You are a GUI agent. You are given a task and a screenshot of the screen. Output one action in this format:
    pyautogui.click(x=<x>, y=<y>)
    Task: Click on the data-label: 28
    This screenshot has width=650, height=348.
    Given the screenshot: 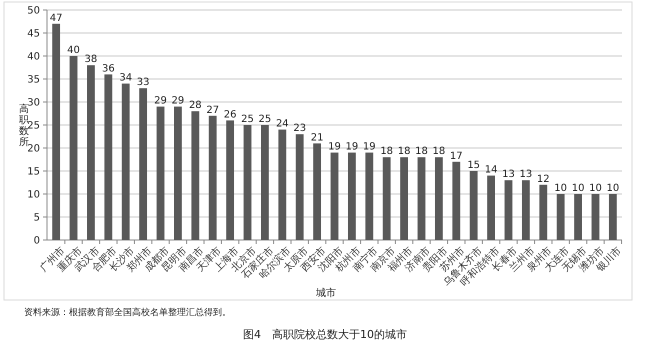 What is the action you would take?
    pyautogui.click(x=195, y=106)
    